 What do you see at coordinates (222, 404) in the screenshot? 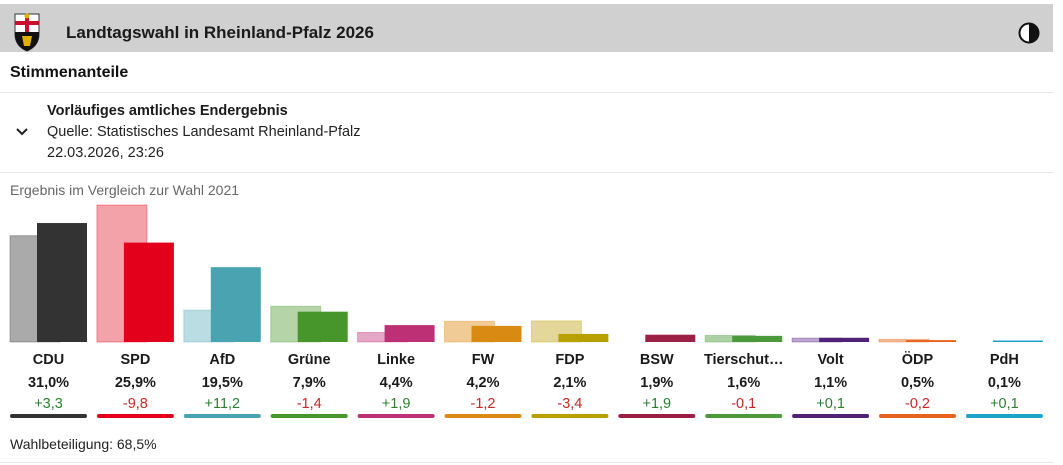
I see `diff-label: +11,2` at bounding box center [222, 404].